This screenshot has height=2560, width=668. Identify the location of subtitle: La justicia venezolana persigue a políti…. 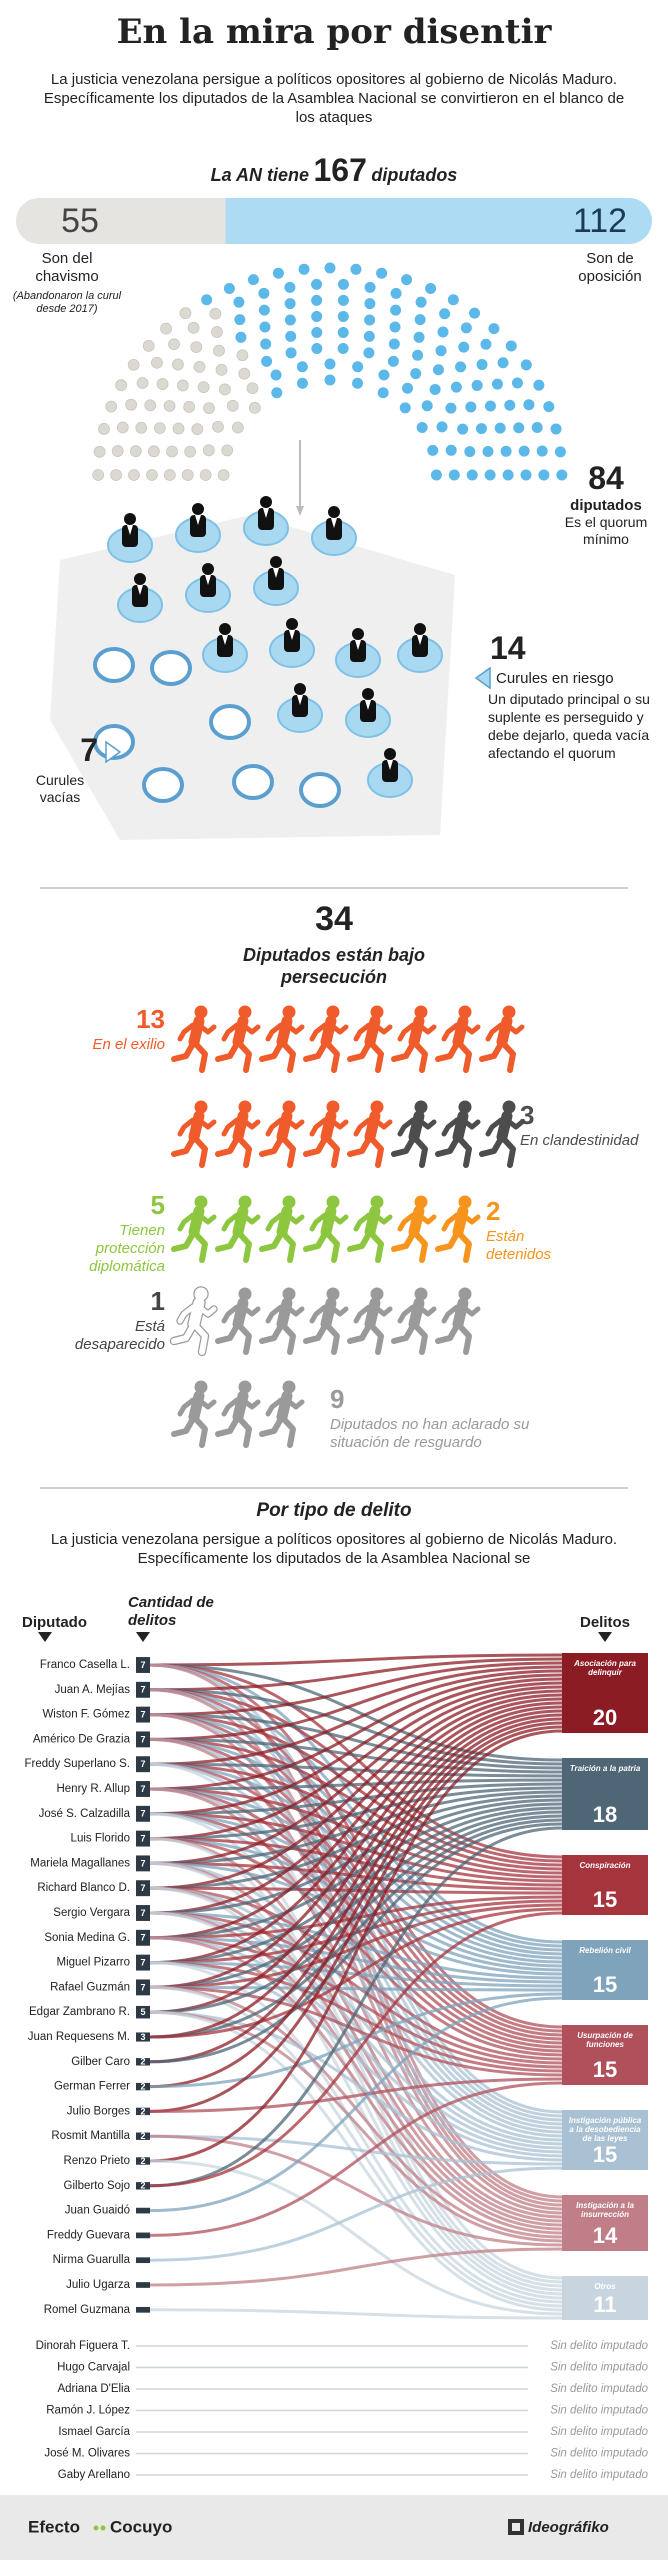
(334, 98).